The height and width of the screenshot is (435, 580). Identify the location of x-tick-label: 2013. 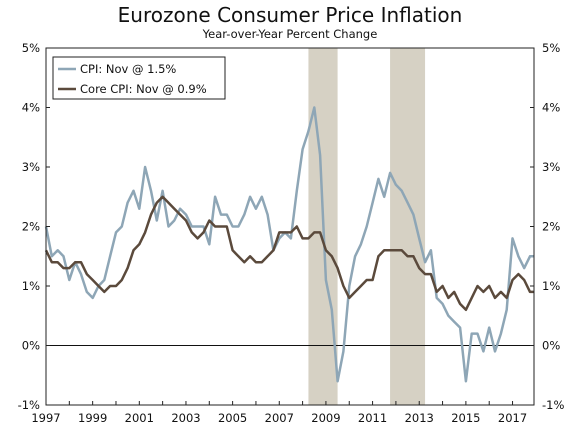
(419, 418).